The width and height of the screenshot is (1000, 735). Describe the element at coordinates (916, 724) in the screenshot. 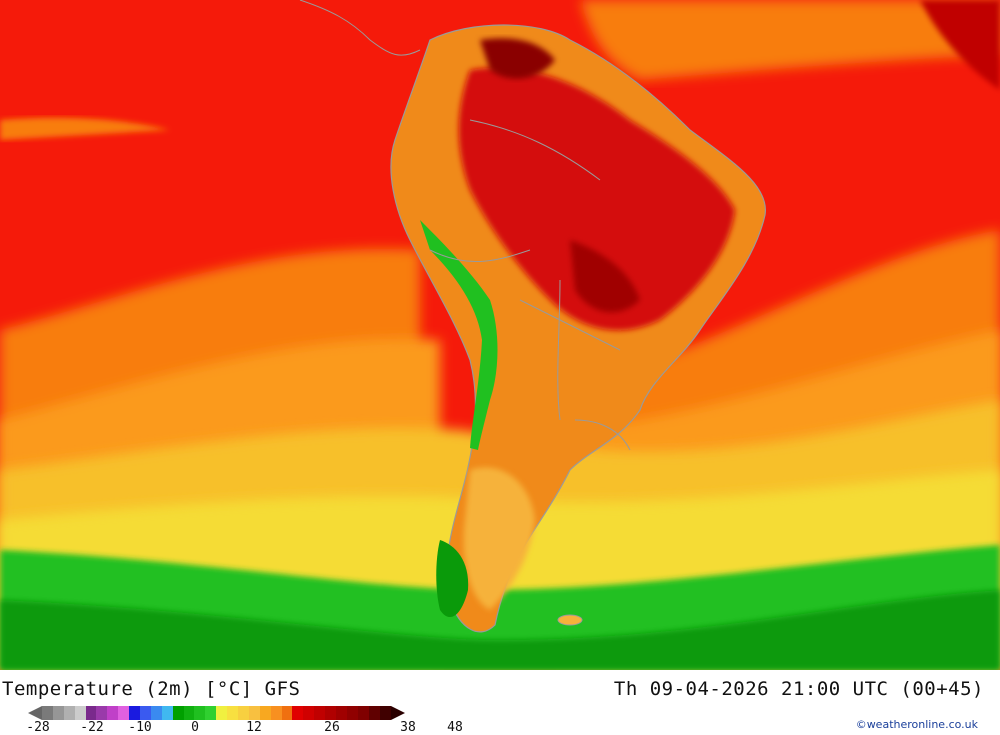

I see `credit-link: ©weatheronline.co.uk` at that location.